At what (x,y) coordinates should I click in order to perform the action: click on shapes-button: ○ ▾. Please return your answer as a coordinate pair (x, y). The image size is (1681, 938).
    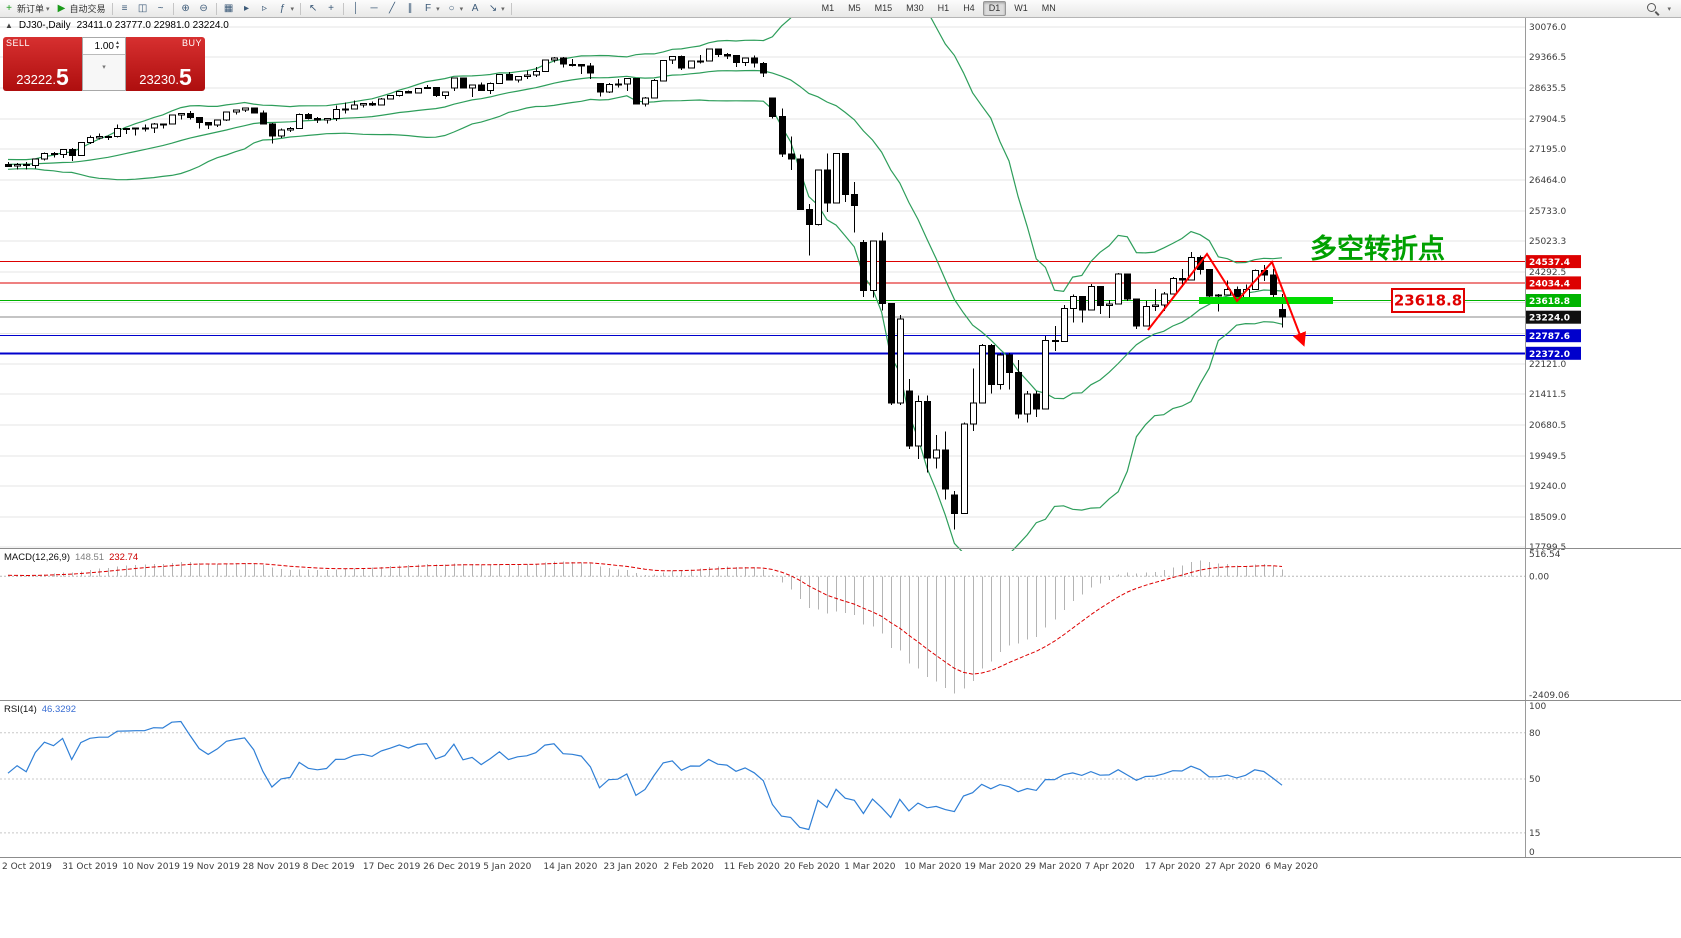
    Looking at the image, I should click on (455, 8).